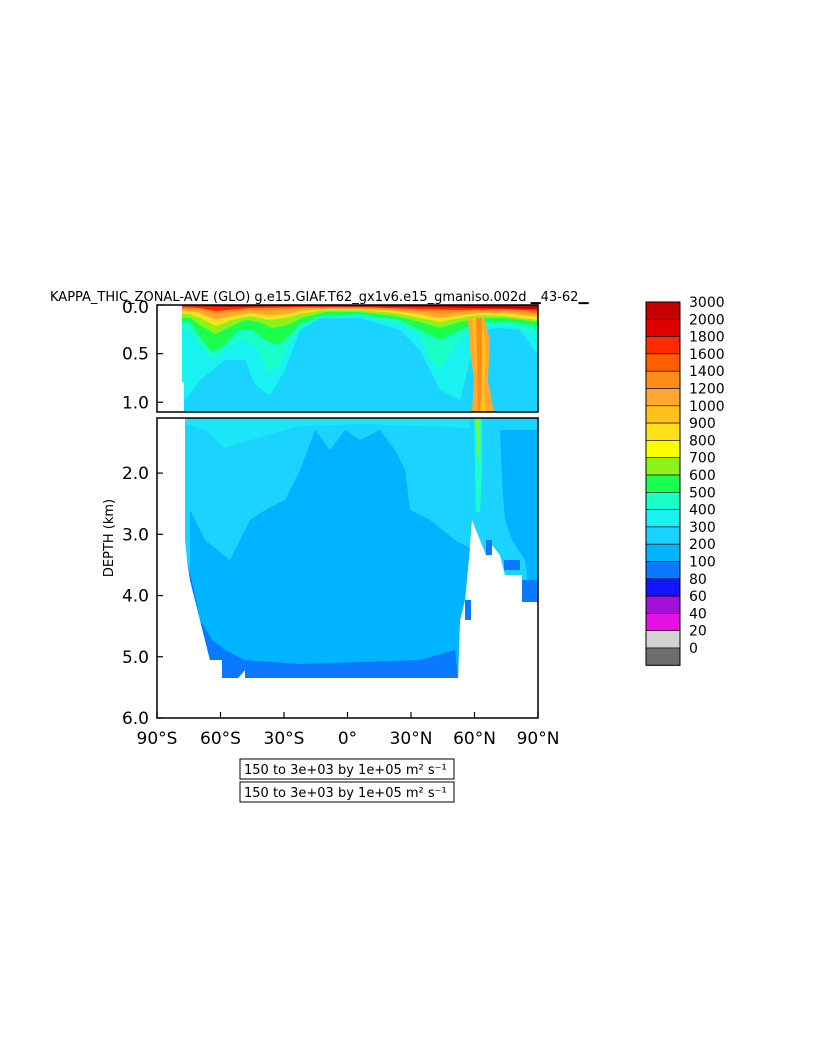  I want to click on y-tick-label: 2.0, so click(135, 474).